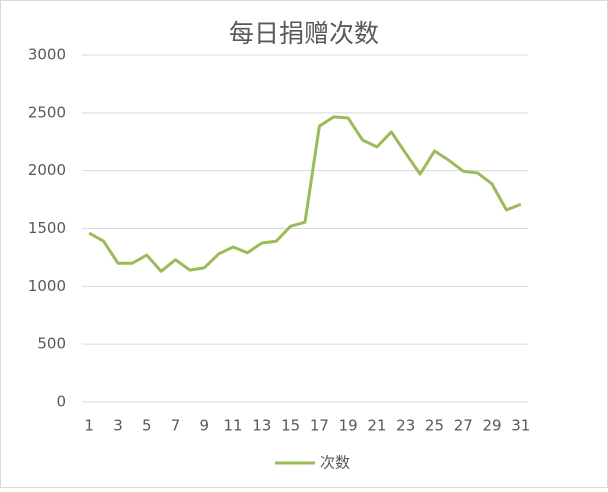 This screenshot has height=492, width=608. I want to click on x-tick-label: 7, so click(176, 426).